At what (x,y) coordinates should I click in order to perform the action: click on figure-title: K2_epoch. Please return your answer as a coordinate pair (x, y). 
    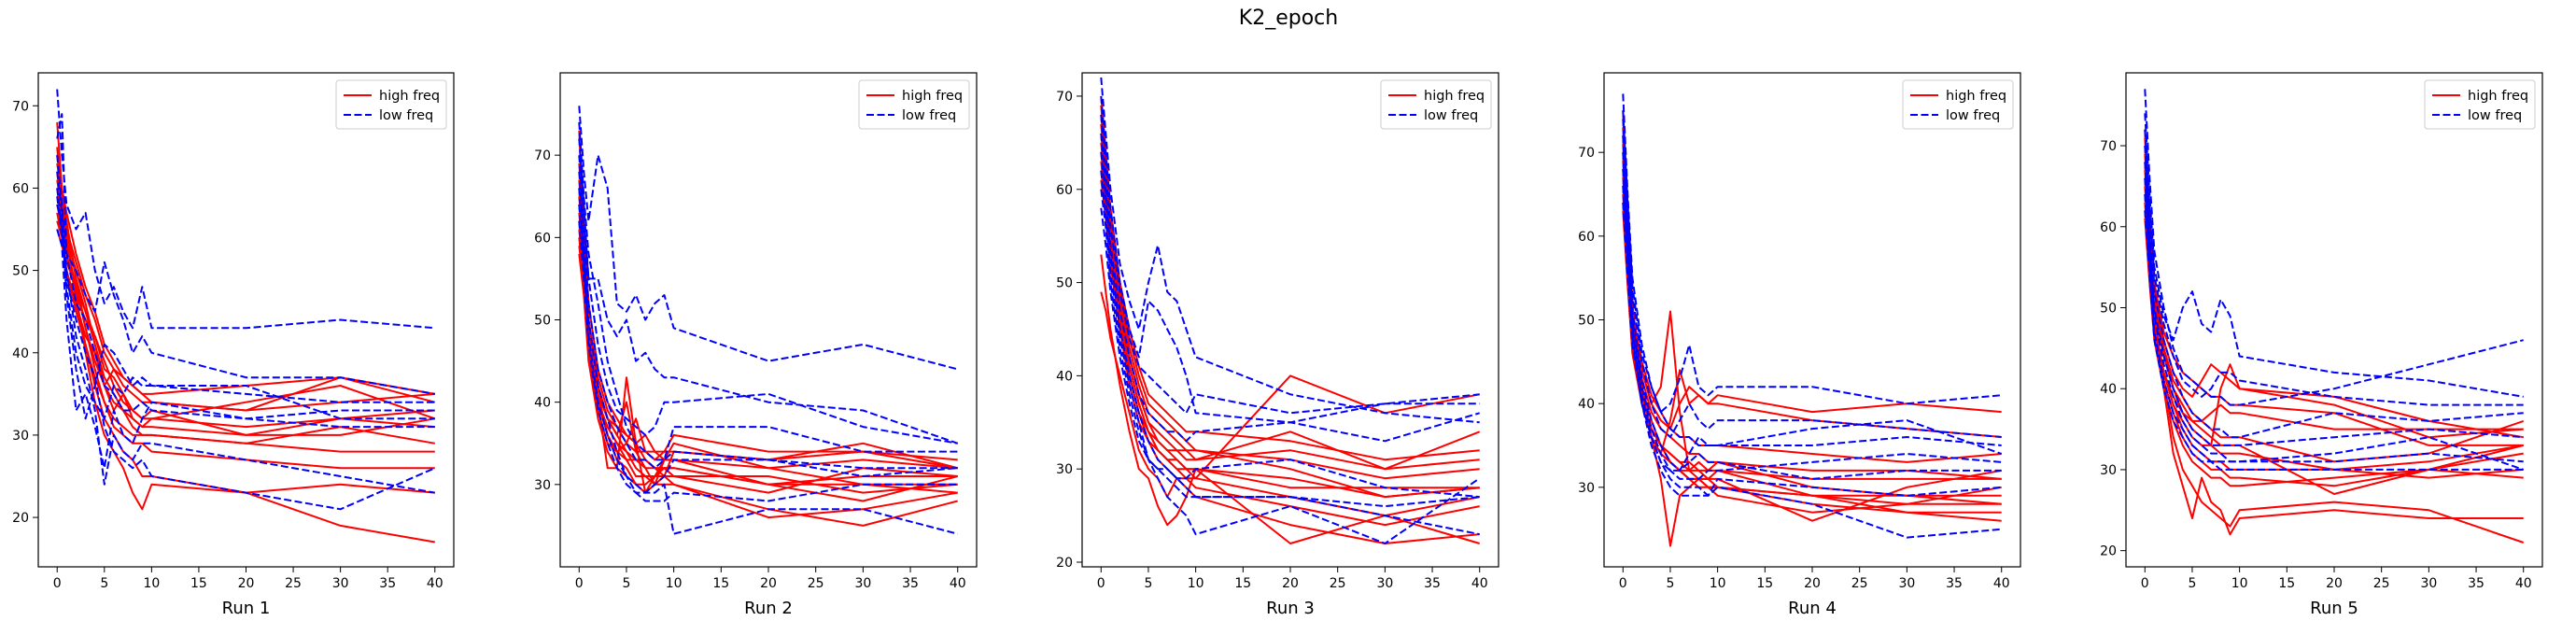
    Looking at the image, I should click on (1289, 18).